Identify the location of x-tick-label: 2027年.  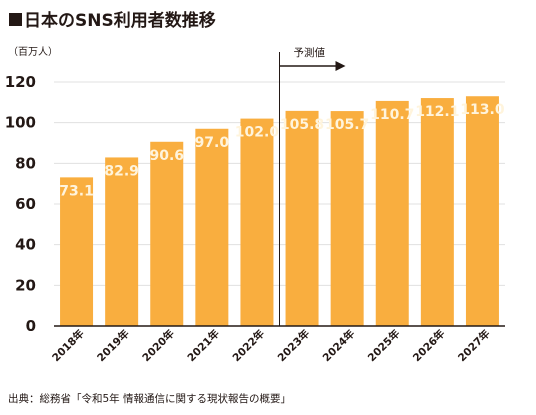
(474, 346).